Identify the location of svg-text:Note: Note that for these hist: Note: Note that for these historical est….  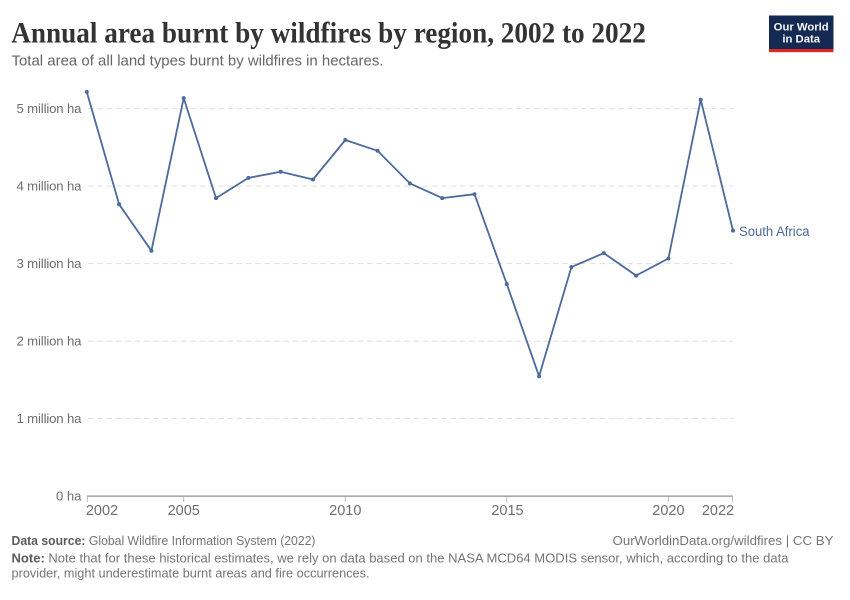
(401, 558).